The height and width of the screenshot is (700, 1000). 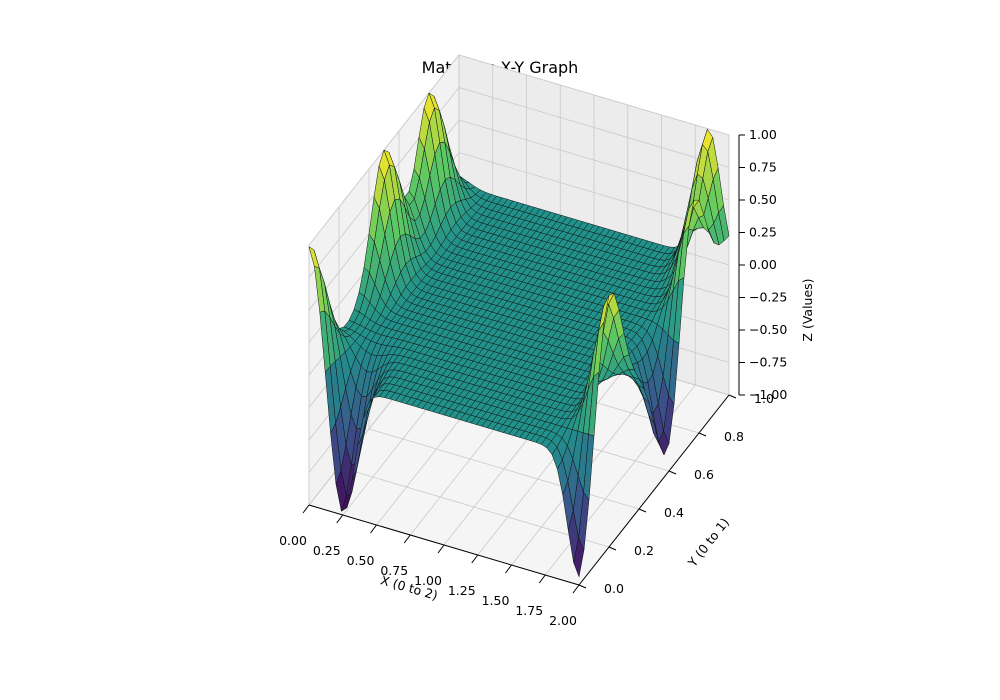 What do you see at coordinates (763, 264) in the screenshot?
I see `z-tick-label: 0.00` at bounding box center [763, 264].